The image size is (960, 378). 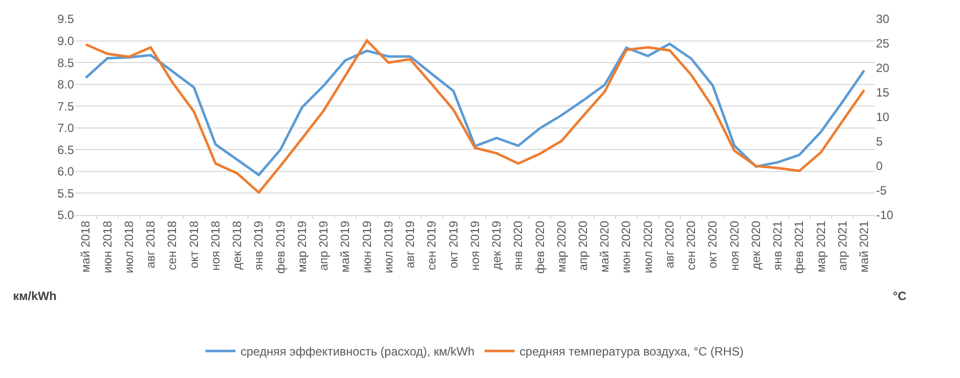 What do you see at coordinates (107, 247) in the screenshot?
I see `x-tick-label: июн 2018` at bounding box center [107, 247].